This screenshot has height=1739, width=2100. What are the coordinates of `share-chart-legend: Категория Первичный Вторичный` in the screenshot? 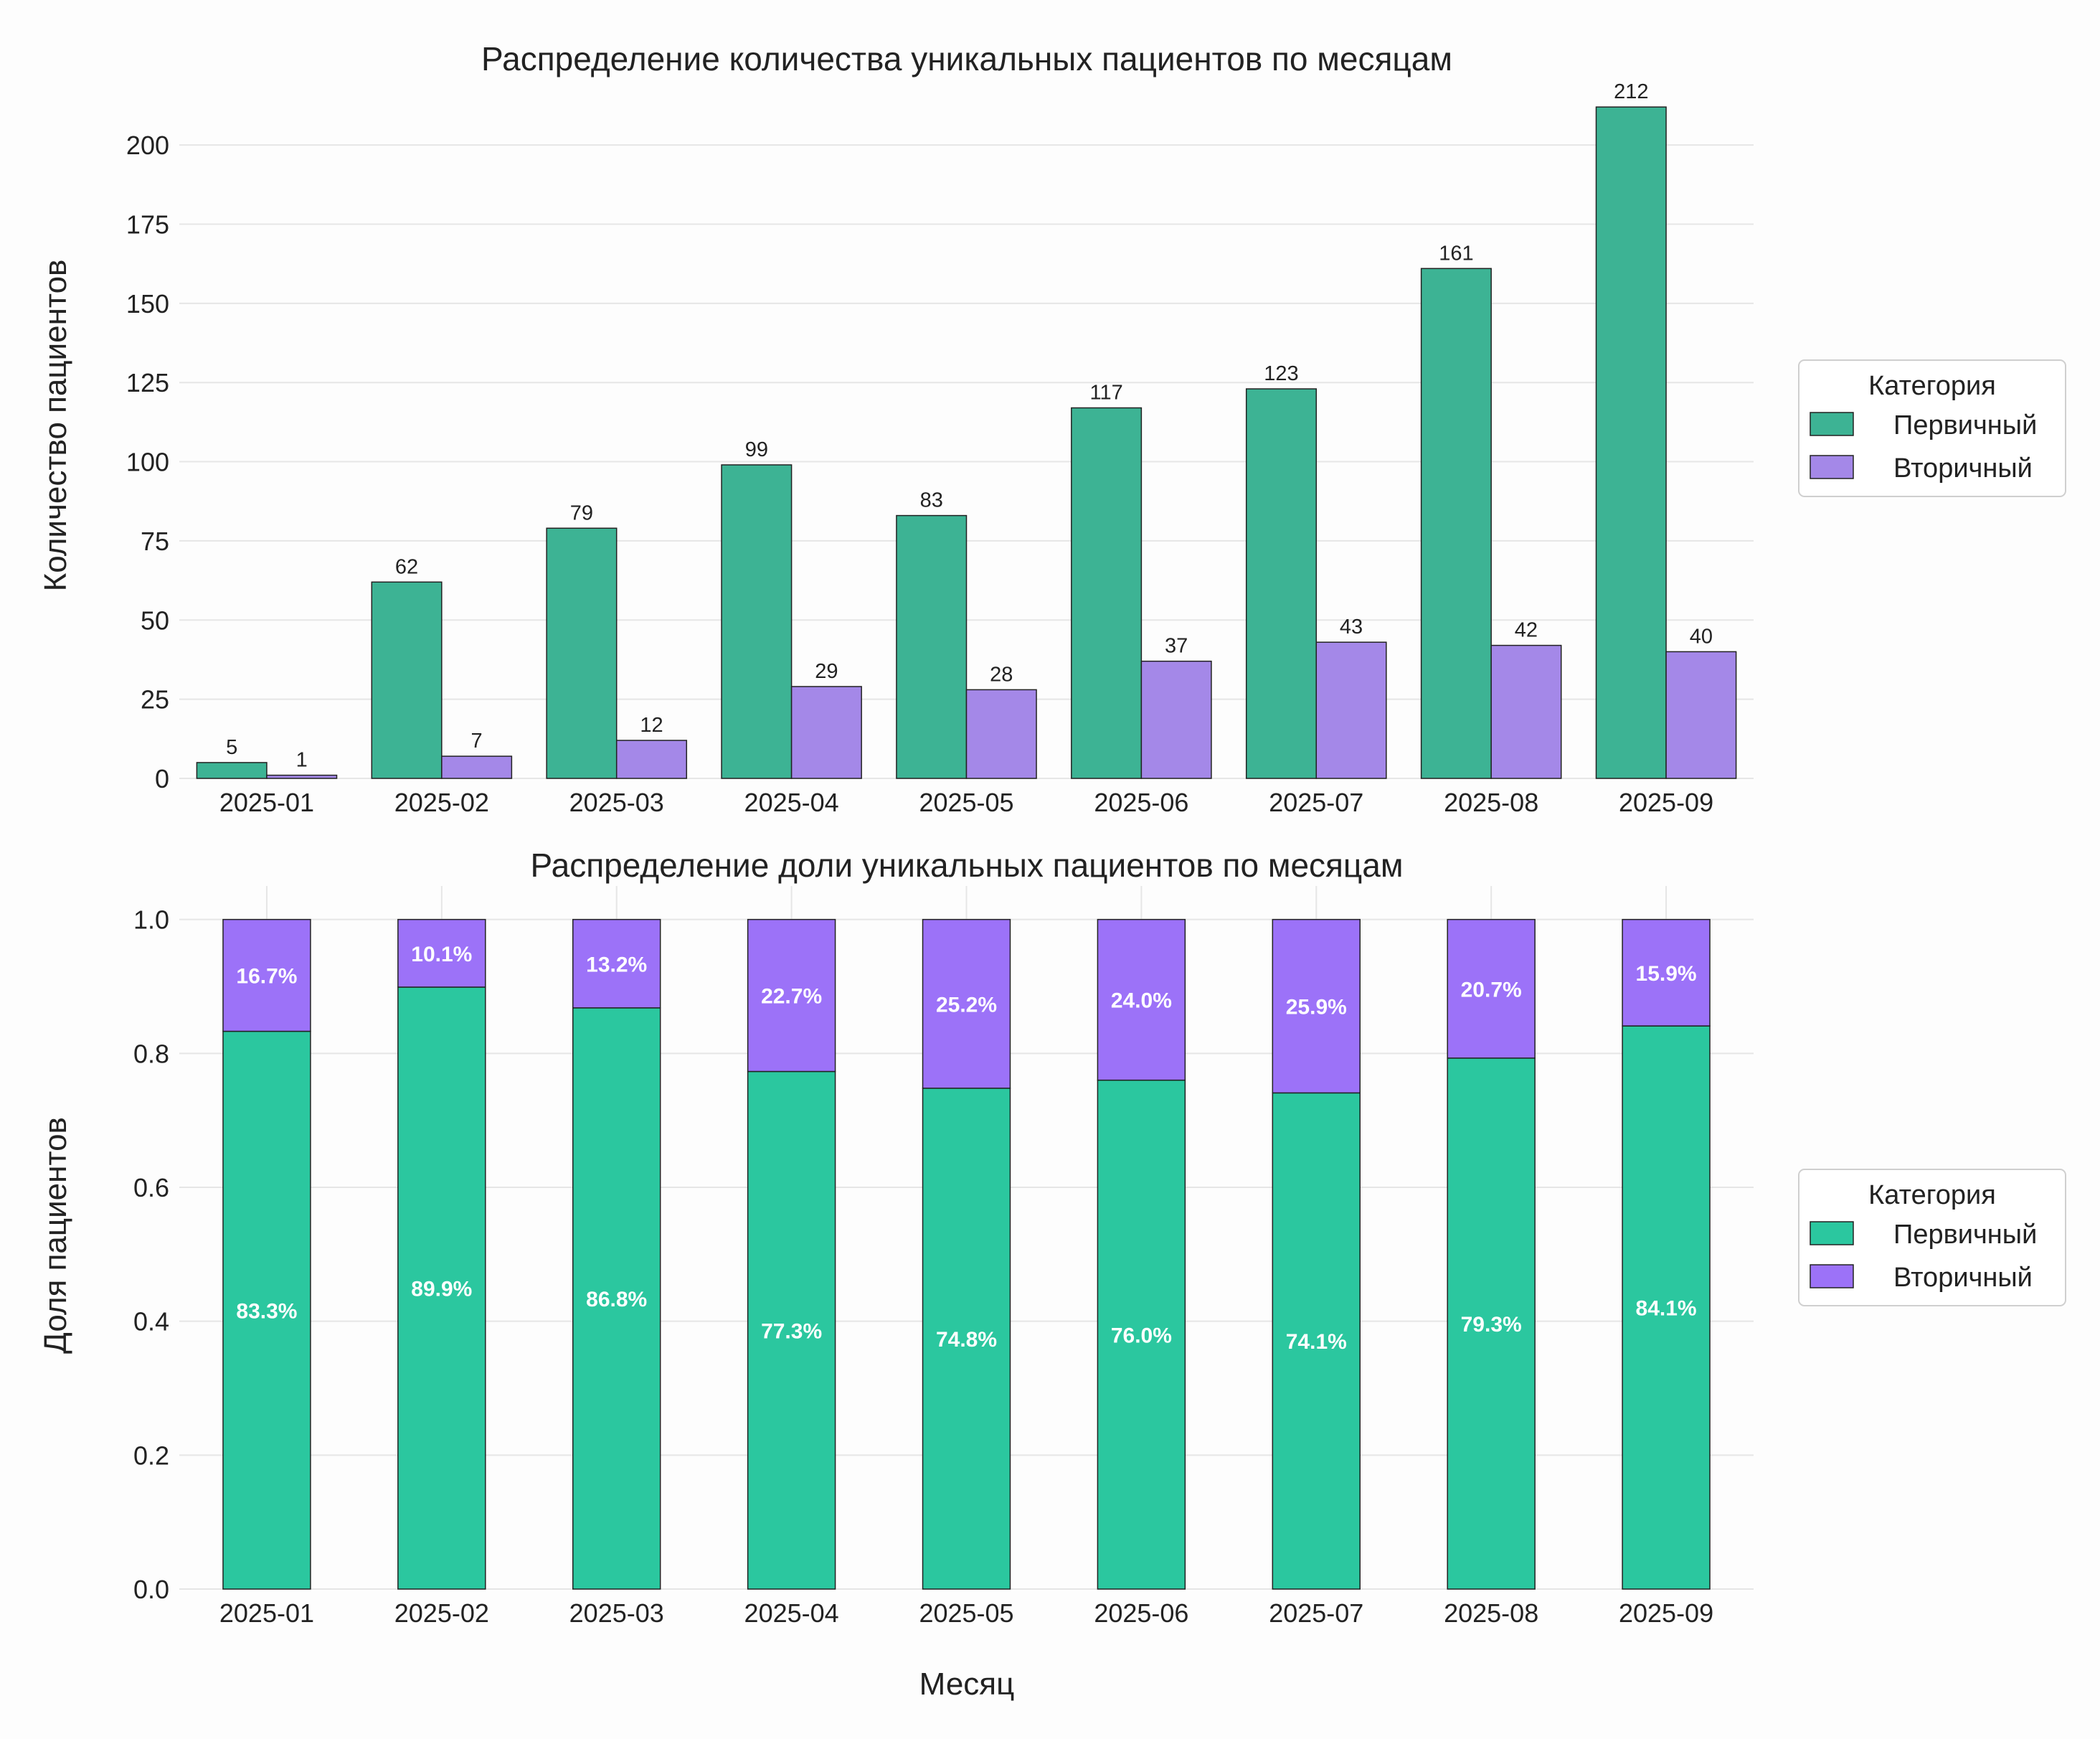 It's located at (1932, 1237).